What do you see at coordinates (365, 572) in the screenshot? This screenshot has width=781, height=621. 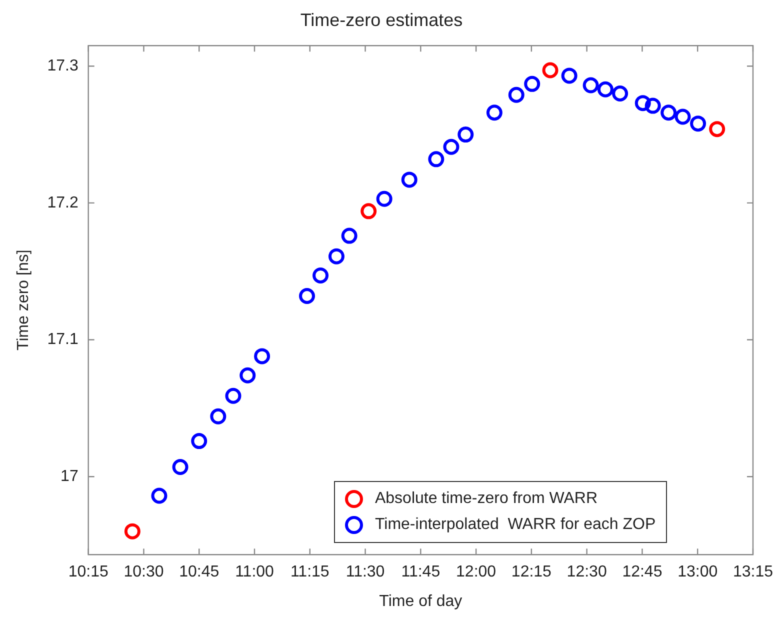 I see `x-tick-label: 11:30` at bounding box center [365, 572].